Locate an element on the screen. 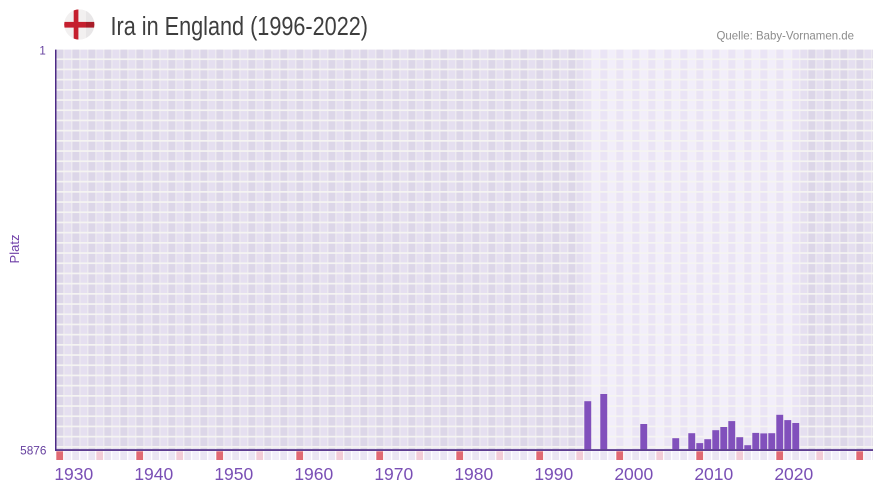  svg-text: 1990 is located at coordinates (553, 474).